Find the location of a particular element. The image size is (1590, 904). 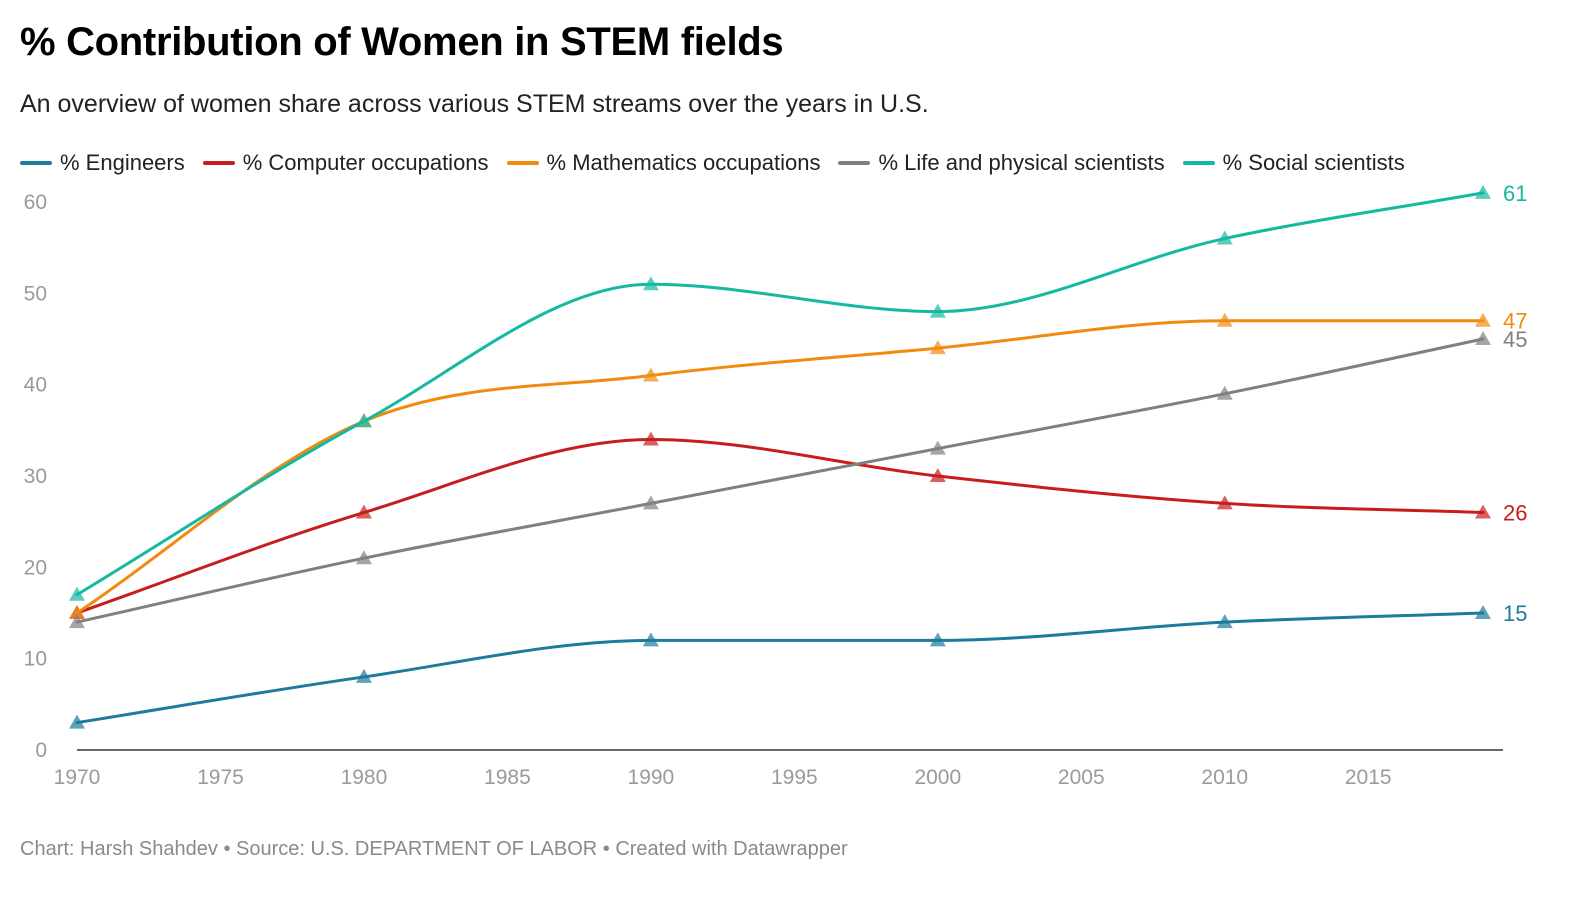

series-end-label: 61 is located at coordinates (1515, 193).